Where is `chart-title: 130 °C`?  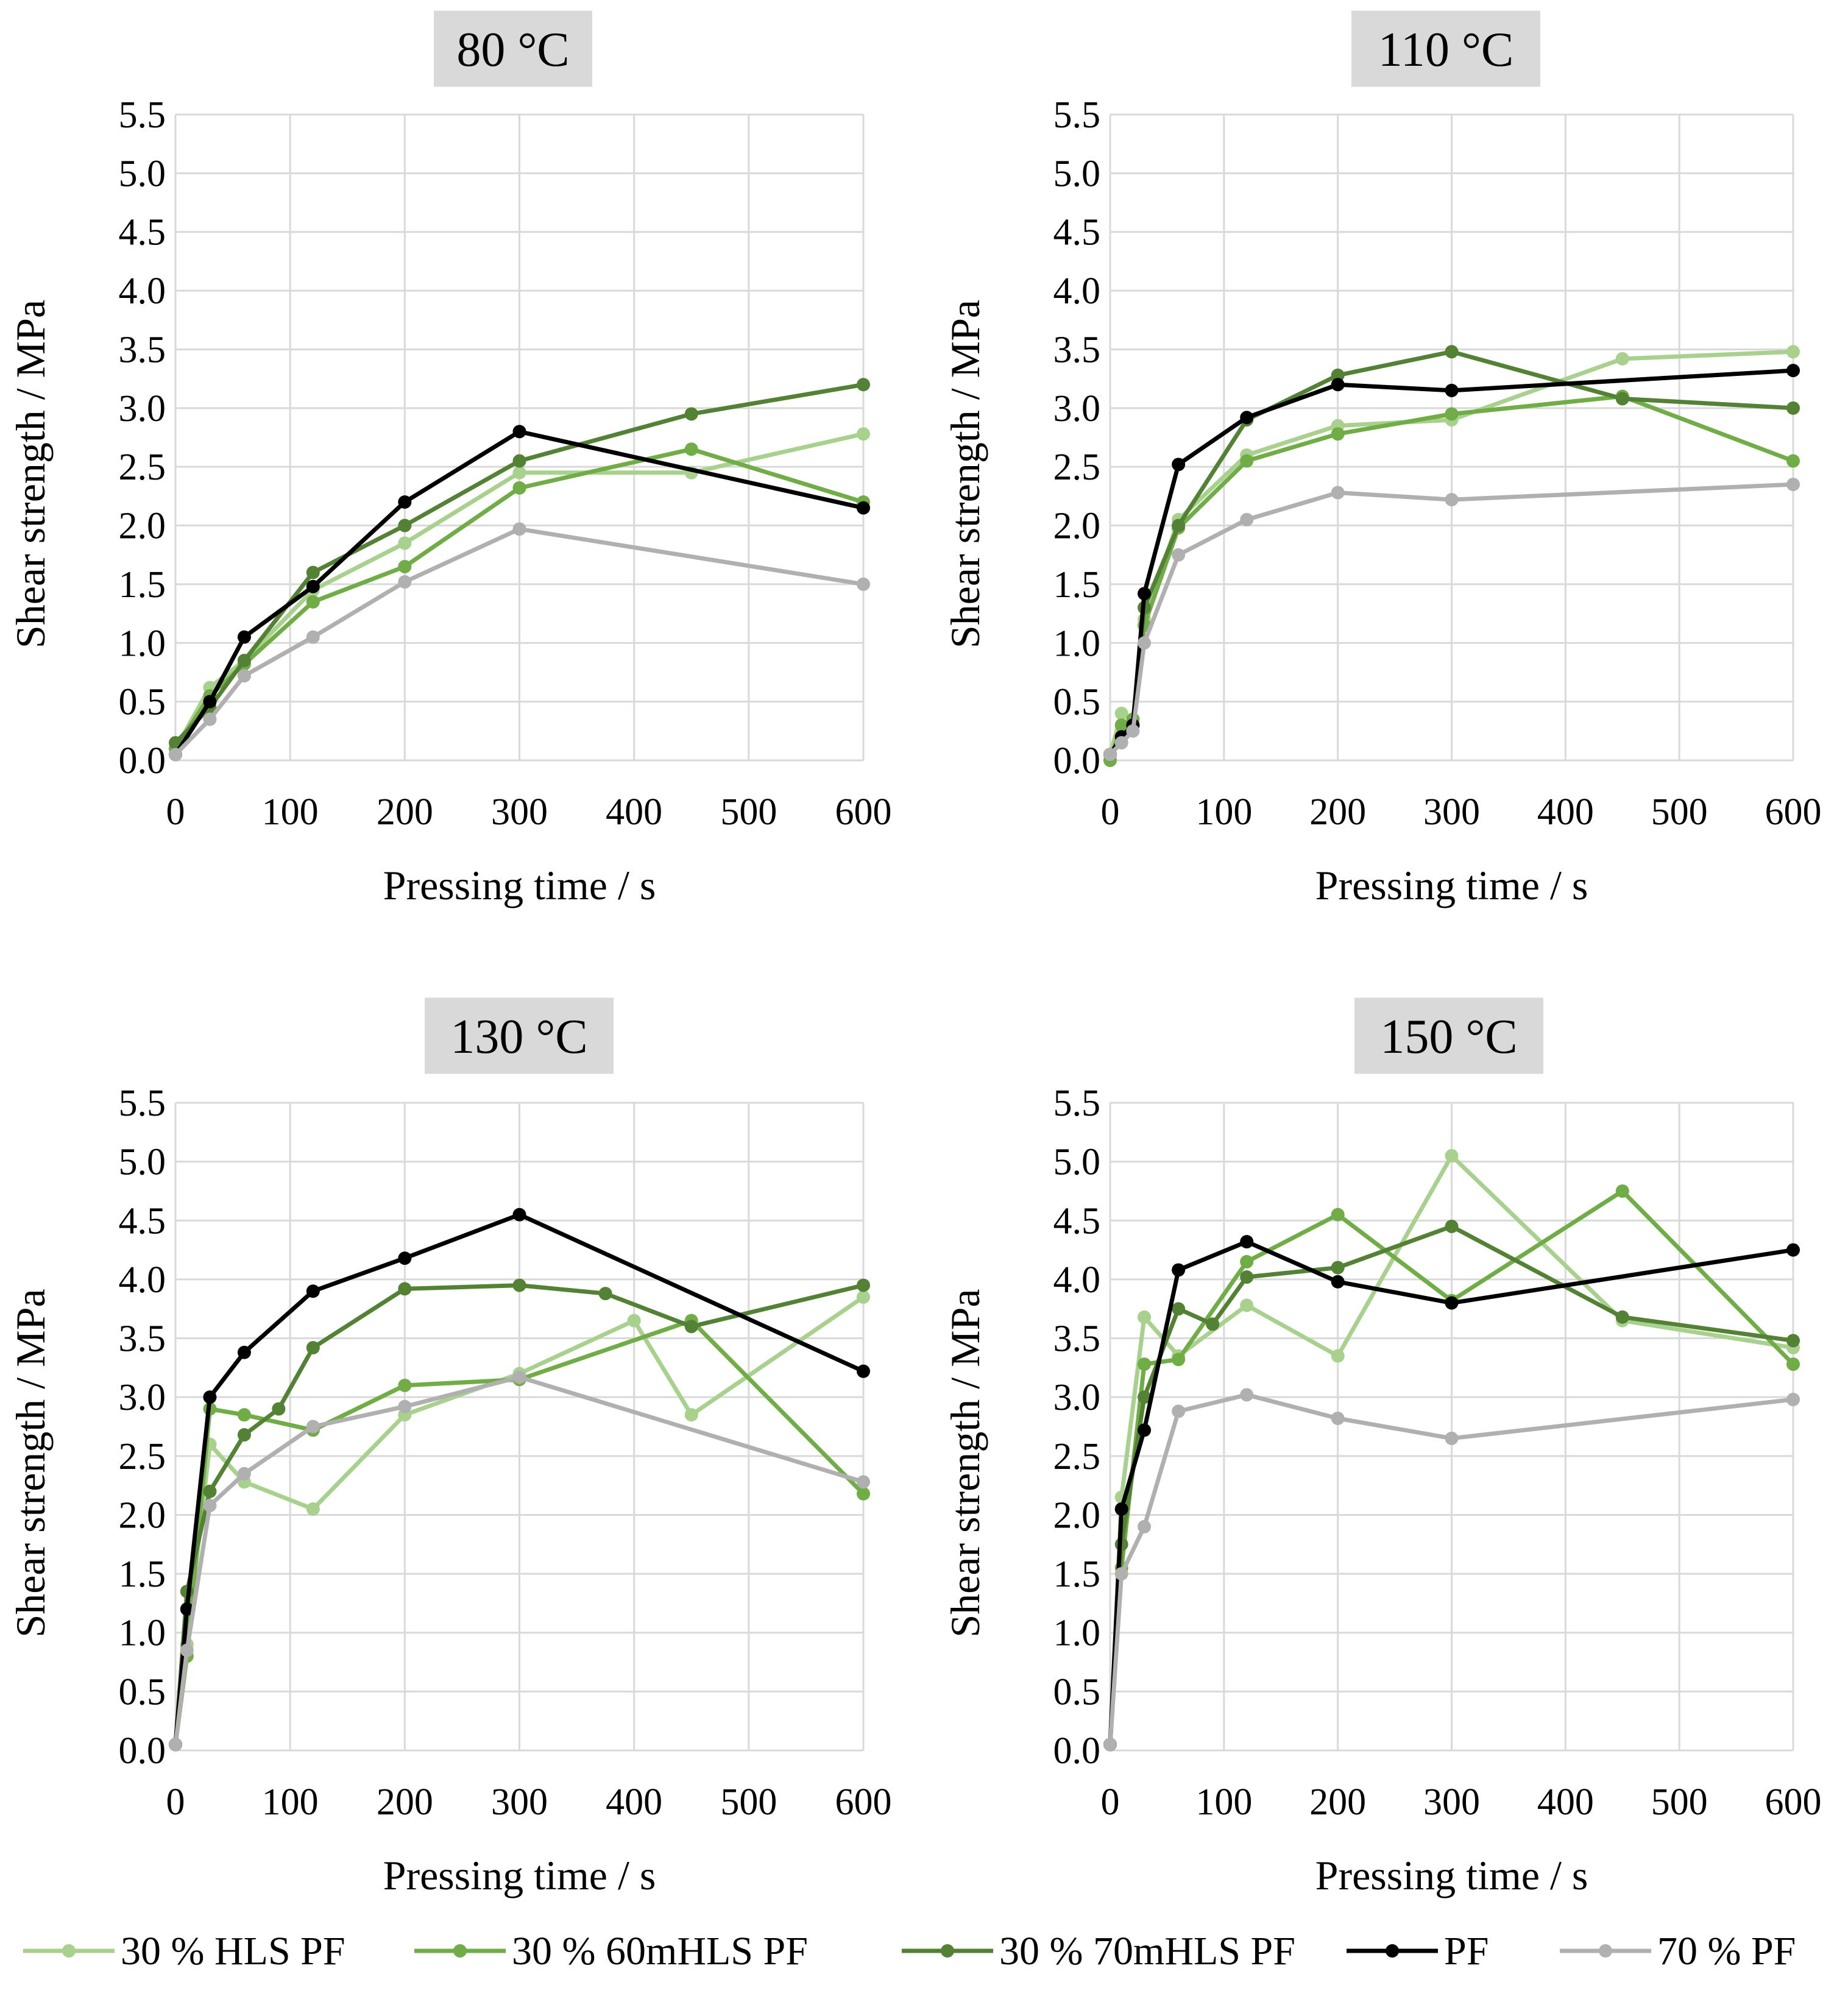 chart-title: 130 °C is located at coordinates (518, 1037).